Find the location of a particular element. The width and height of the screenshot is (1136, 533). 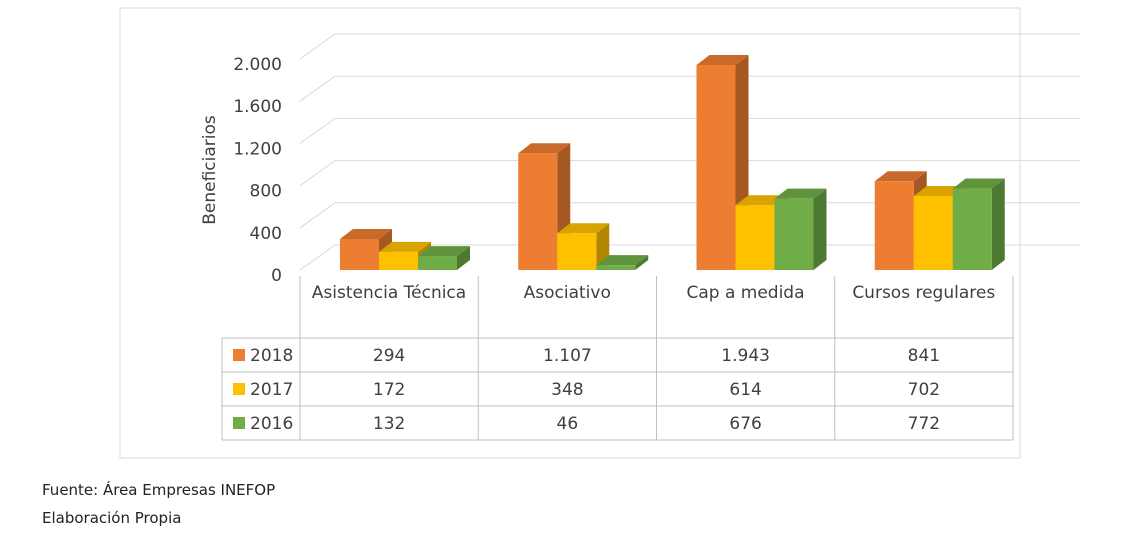

table-value: 294 is located at coordinates (389, 356).